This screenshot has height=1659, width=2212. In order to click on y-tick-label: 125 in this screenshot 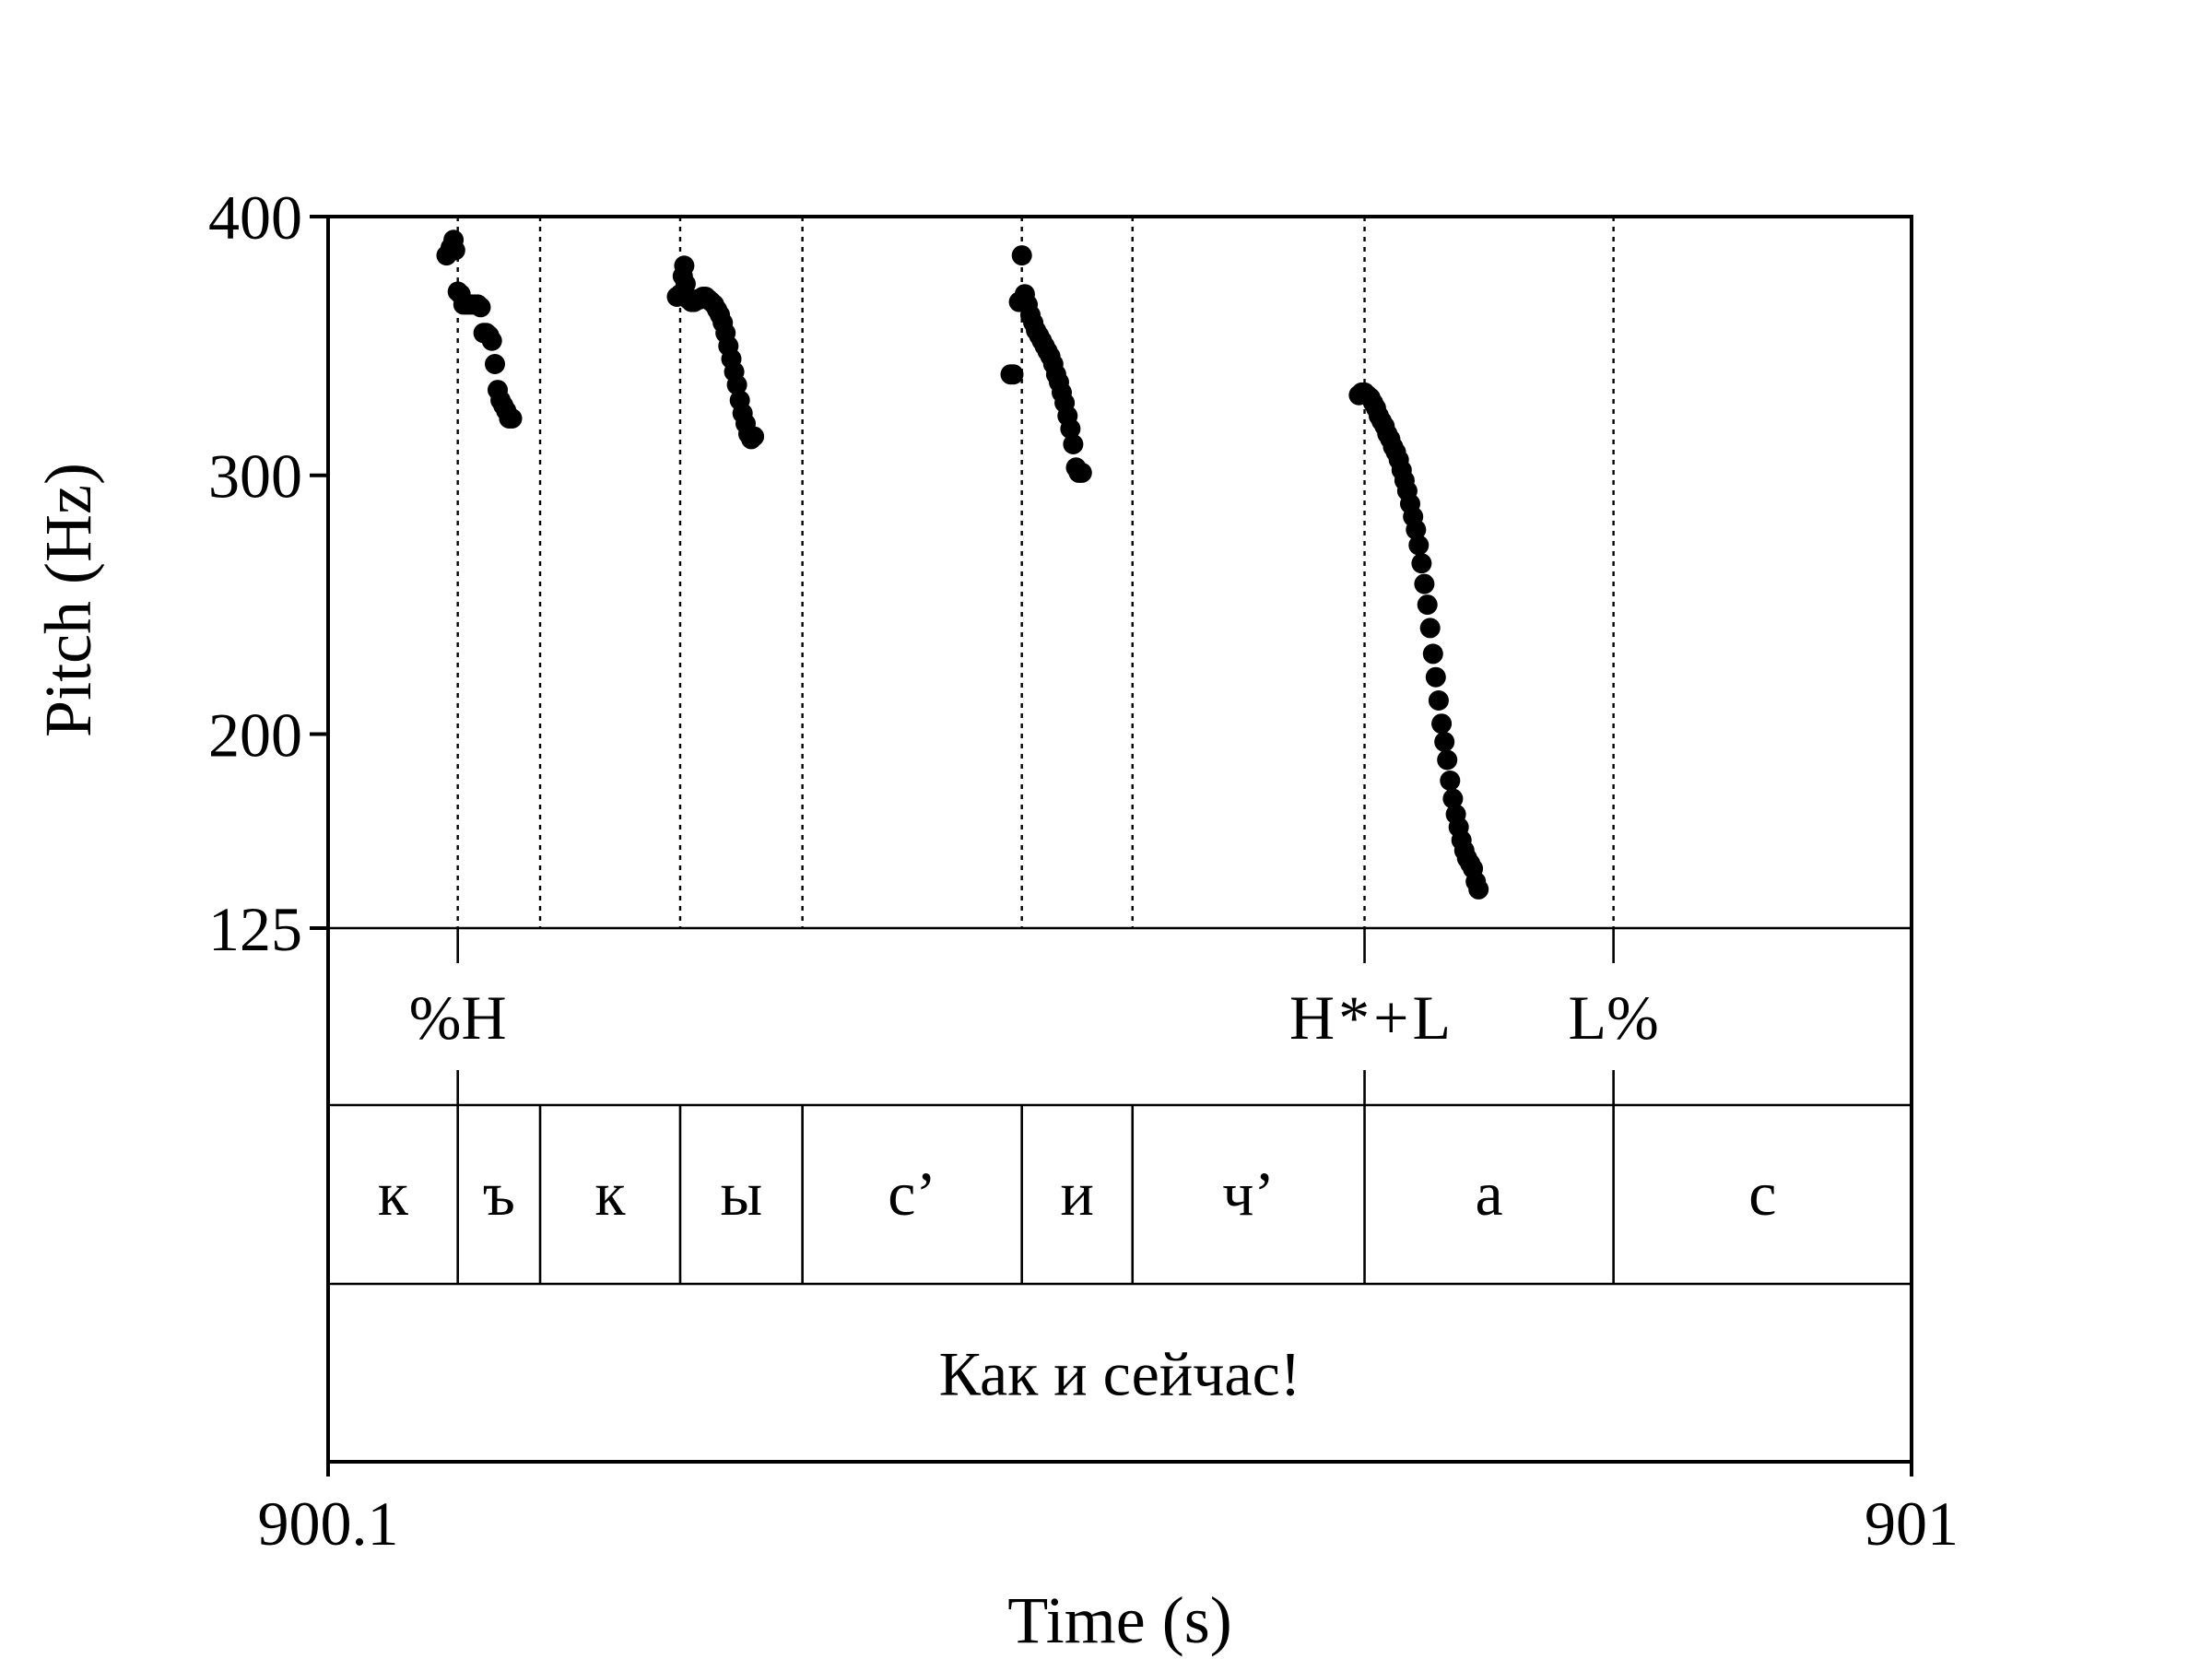, I will do `click(255, 929)`.